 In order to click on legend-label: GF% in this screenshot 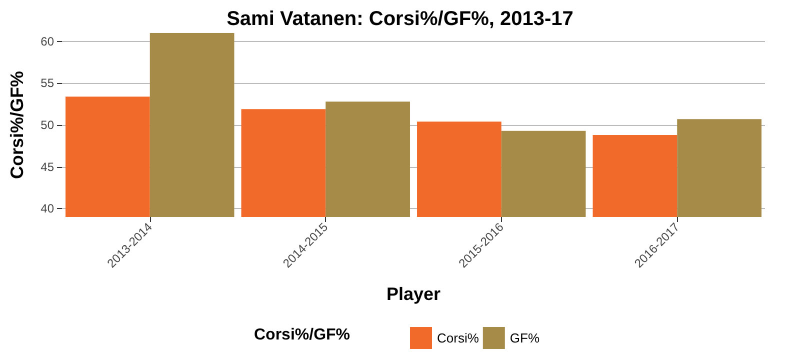, I will do `click(525, 338)`.